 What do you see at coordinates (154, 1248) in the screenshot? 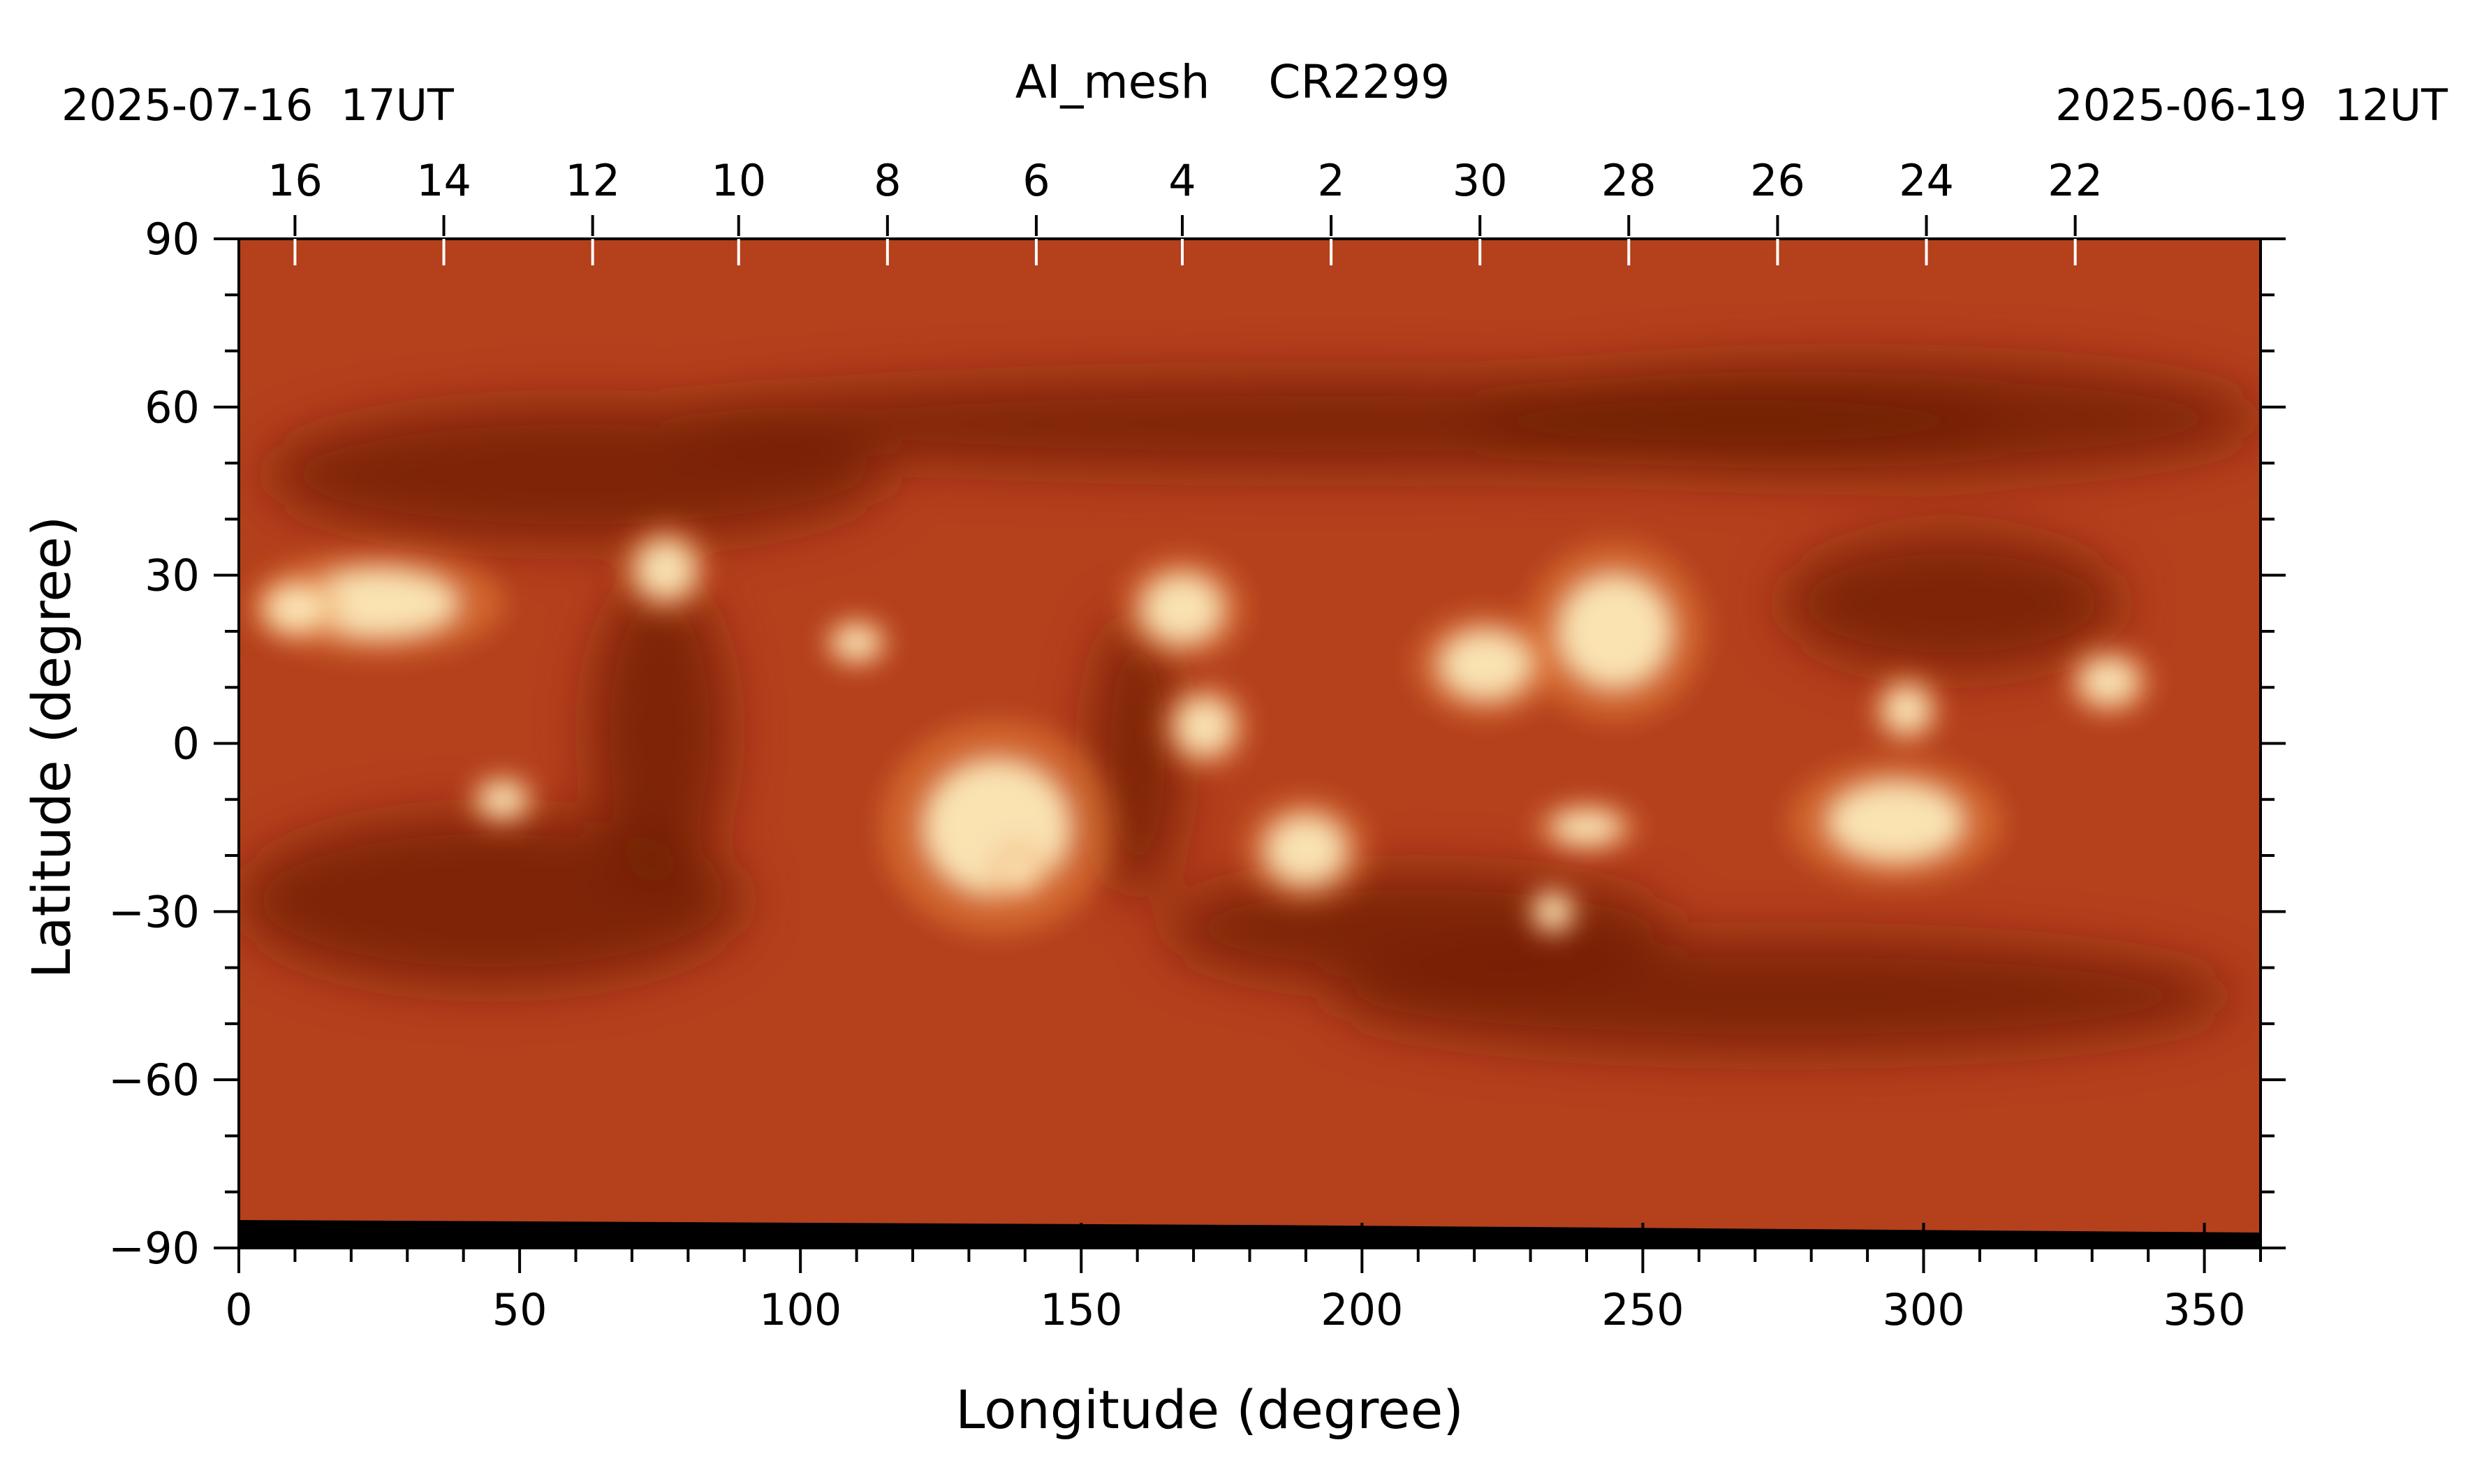
I see `y-tick-label: −90` at bounding box center [154, 1248].